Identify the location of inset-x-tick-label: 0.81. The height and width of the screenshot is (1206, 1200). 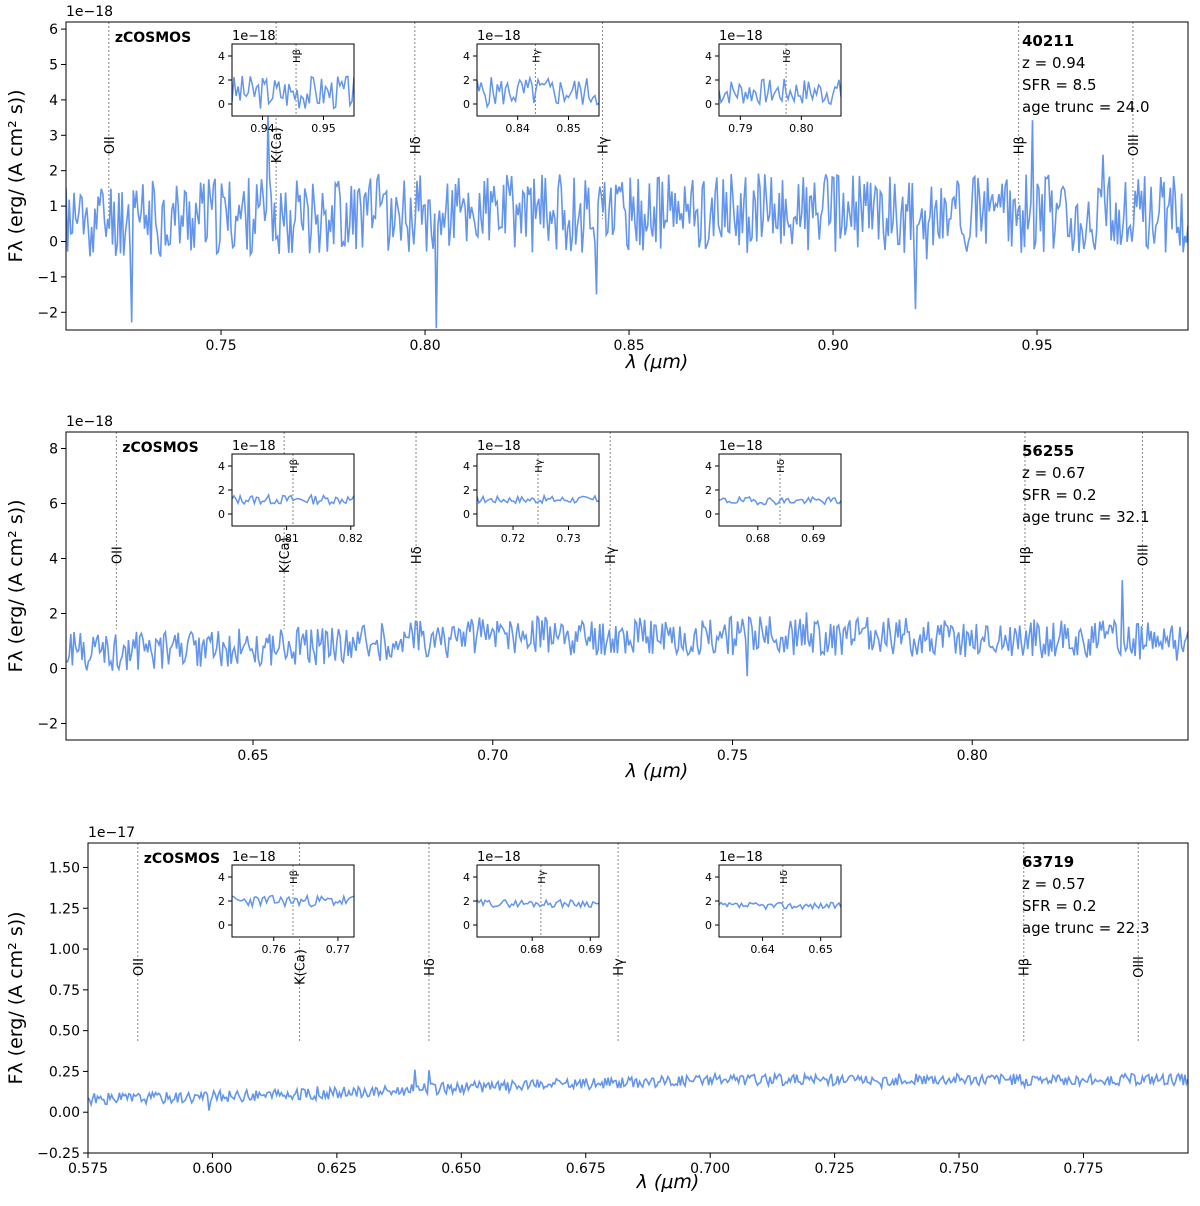
(286, 538).